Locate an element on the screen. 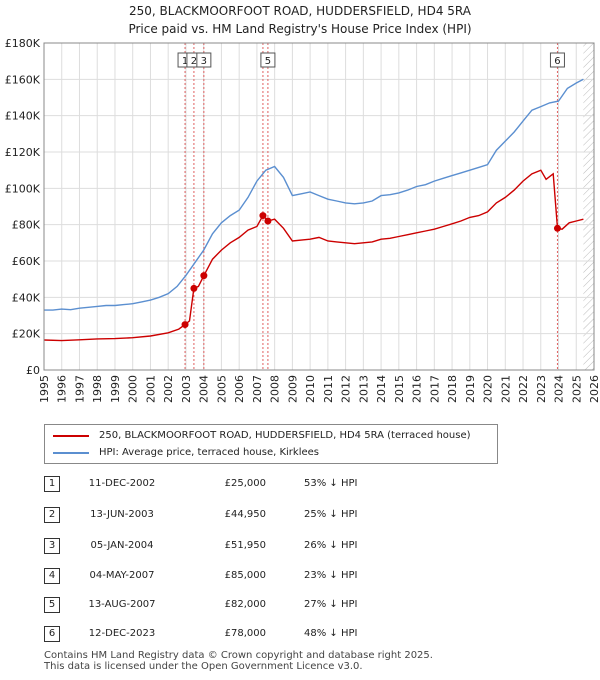 Image resolution: width=600 pixels, height=680 pixels. x-tick-label: 2009 is located at coordinates (292, 389).